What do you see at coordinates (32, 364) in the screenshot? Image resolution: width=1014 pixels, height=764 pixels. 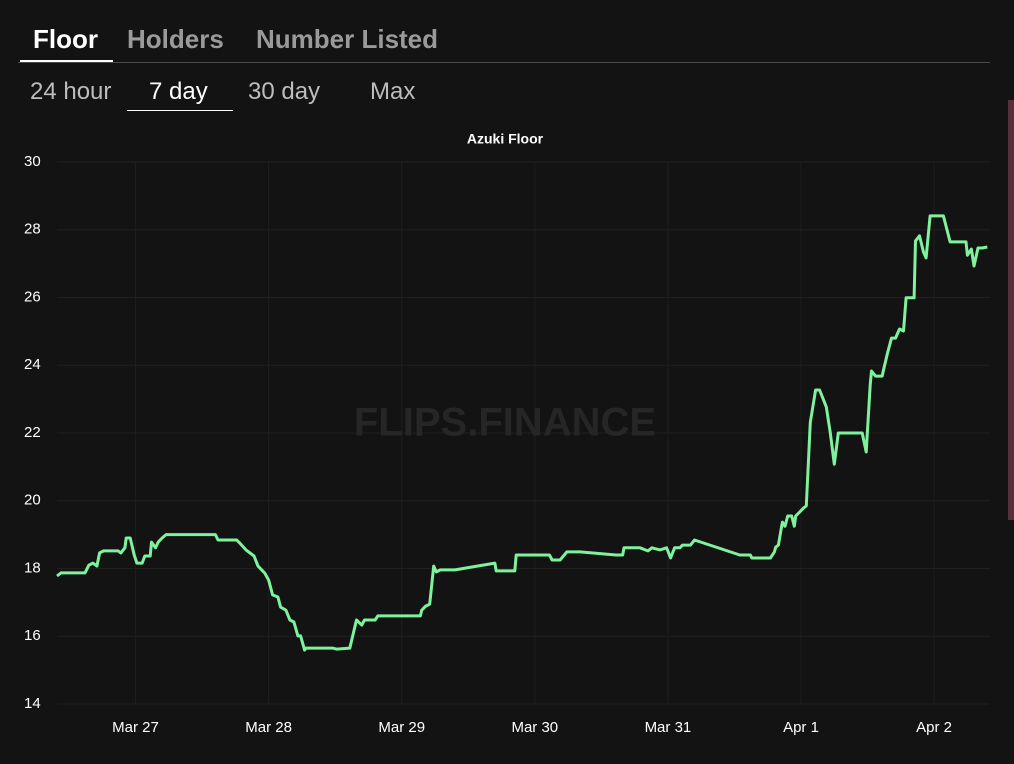 I see `y-tick-label: 24` at bounding box center [32, 364].